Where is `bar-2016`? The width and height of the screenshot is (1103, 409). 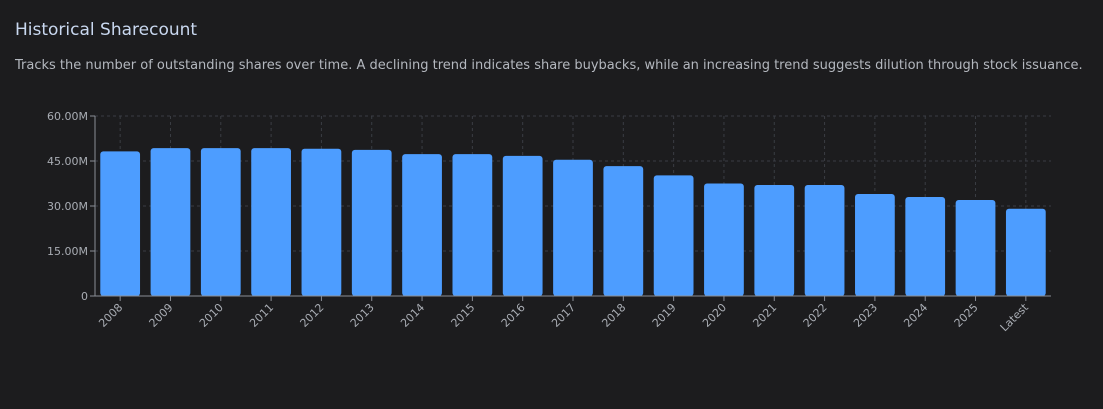
bar-2016 is located at coordinates (522, 225).